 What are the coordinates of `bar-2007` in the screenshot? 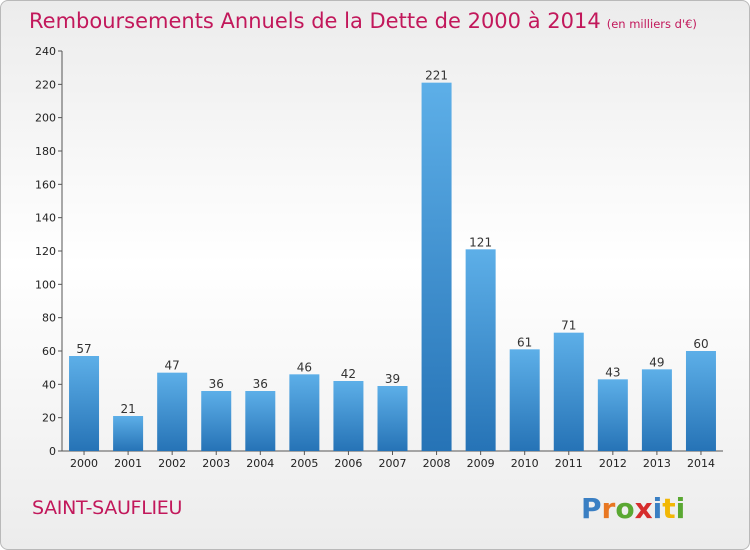 It's located at (392, 418).